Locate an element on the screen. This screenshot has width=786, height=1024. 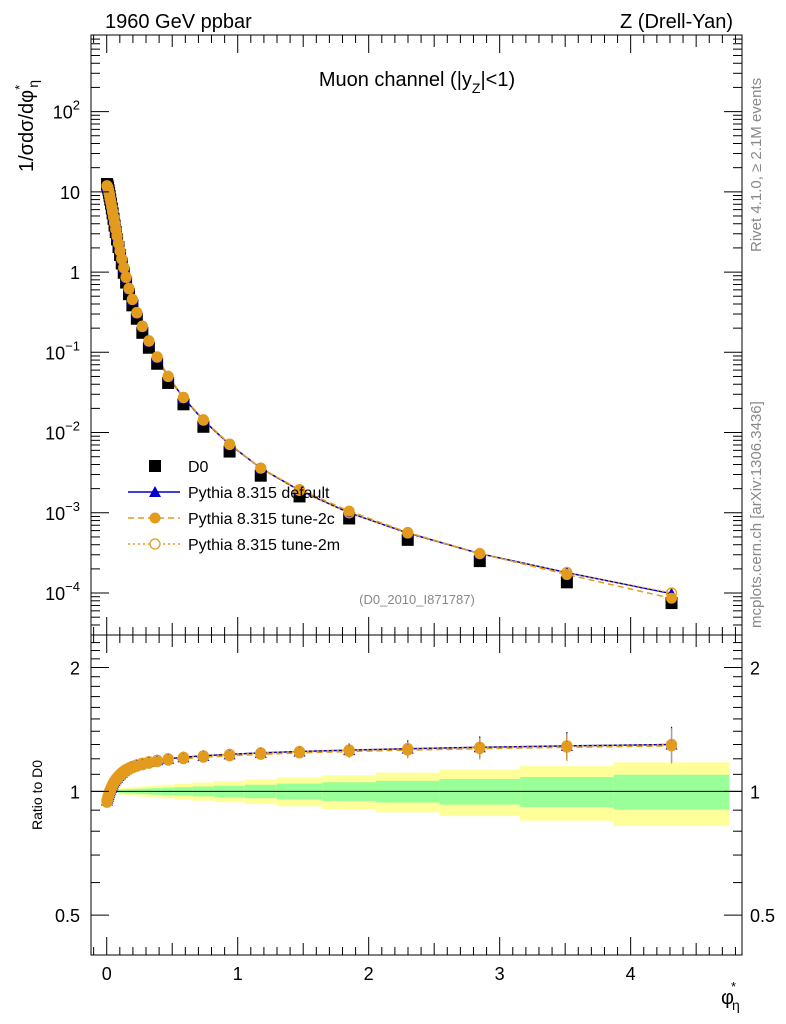
legend-tune-2m-marker is located at coordinates (155, 544).